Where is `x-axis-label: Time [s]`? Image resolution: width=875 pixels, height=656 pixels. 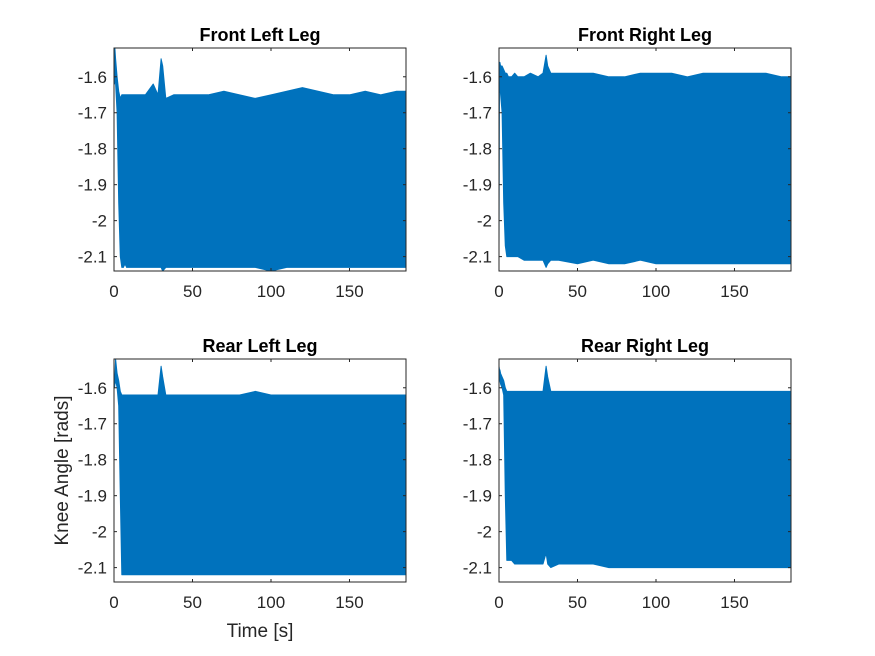 x-axis-label: Time [s] is located at coordinates (260, 631).